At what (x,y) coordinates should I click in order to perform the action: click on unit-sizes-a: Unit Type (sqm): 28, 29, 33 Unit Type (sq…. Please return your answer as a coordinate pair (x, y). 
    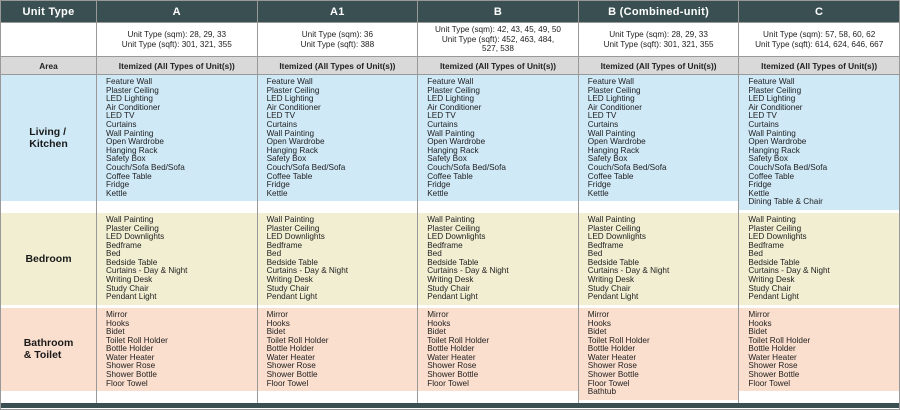
    Looking at the image, I should click on (176, 39).